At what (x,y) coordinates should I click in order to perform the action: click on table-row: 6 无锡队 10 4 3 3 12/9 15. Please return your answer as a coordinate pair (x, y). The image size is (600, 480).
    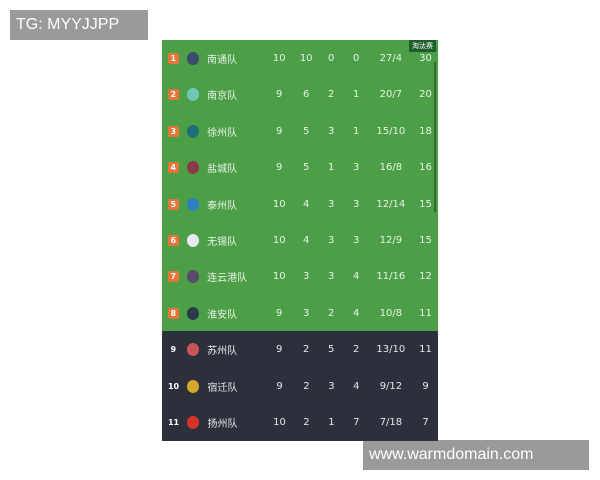
    Looking at the image, I should click on (300, 240).